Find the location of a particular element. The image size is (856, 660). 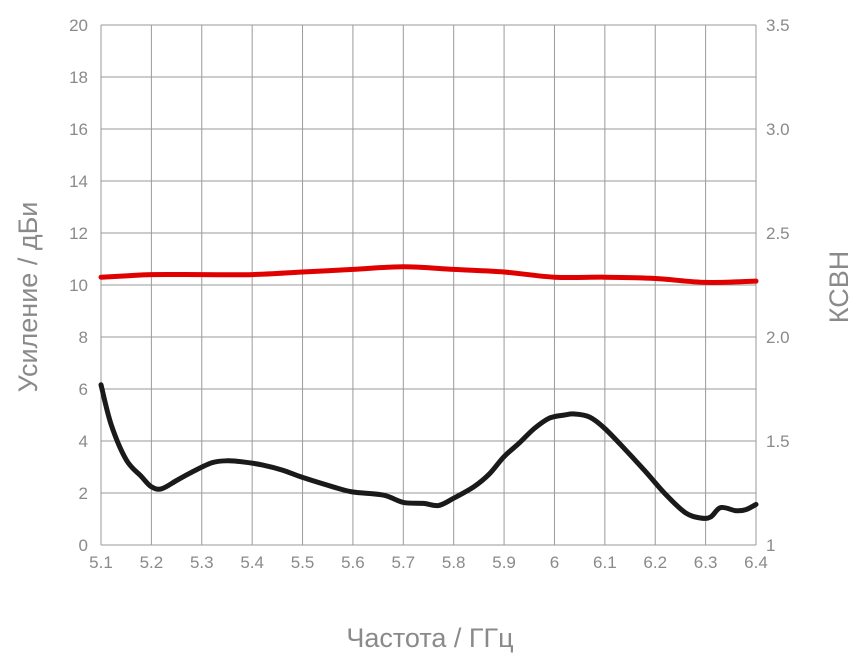

x-tick-label: 6.1 is located at coordinates (605, 562).